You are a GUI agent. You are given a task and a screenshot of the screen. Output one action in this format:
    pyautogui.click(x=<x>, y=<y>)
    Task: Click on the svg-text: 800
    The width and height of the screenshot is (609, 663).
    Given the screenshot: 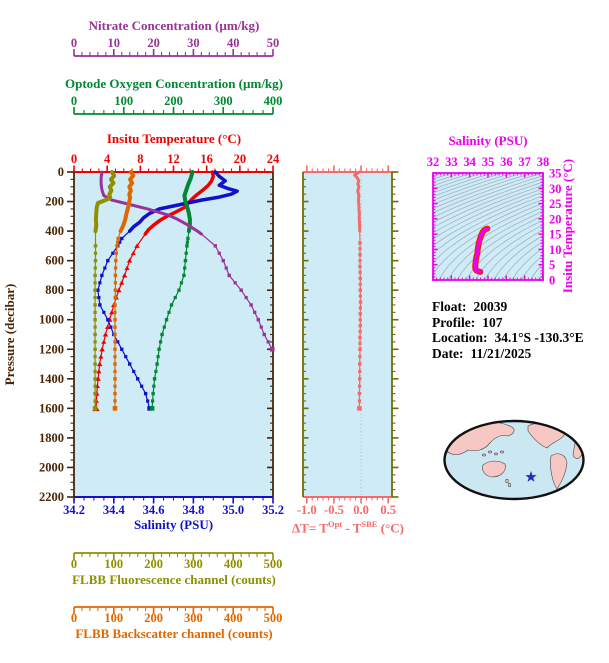 What is the action you would take?
    pyautogui.click(x=54, y=290)
    